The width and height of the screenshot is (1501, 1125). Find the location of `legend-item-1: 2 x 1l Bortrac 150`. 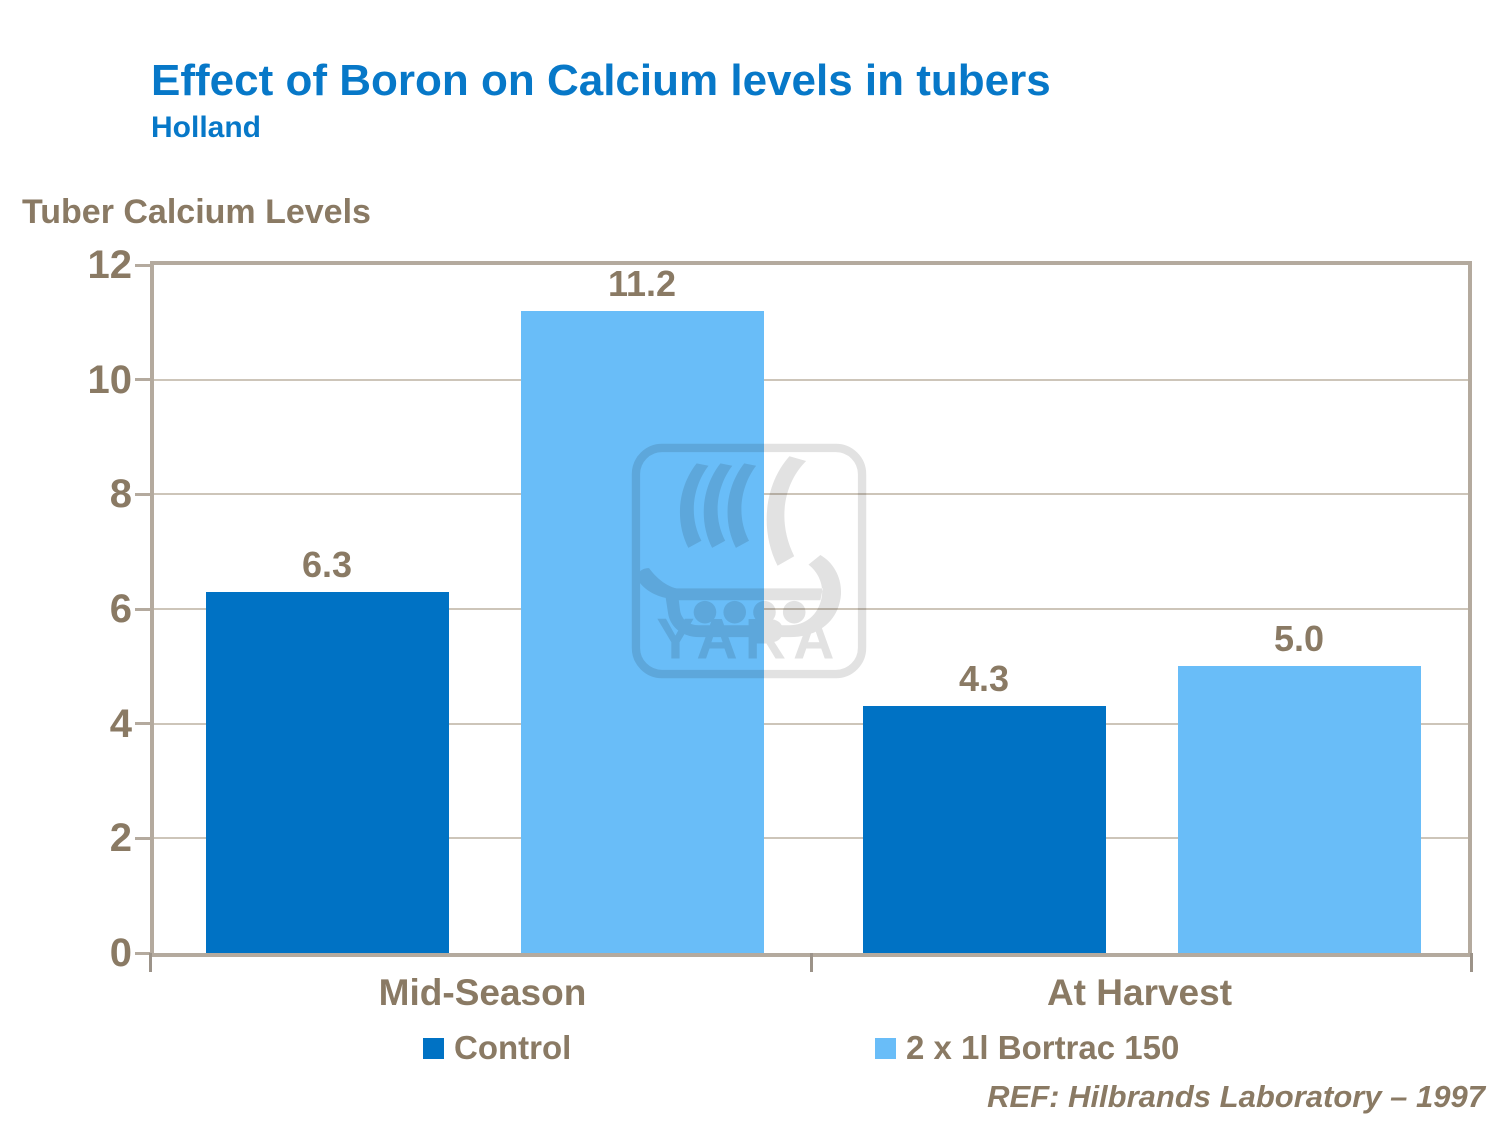

legend-item-1: 2 x 1l Bortrac 150 is located at coordinates (1027, 1047).